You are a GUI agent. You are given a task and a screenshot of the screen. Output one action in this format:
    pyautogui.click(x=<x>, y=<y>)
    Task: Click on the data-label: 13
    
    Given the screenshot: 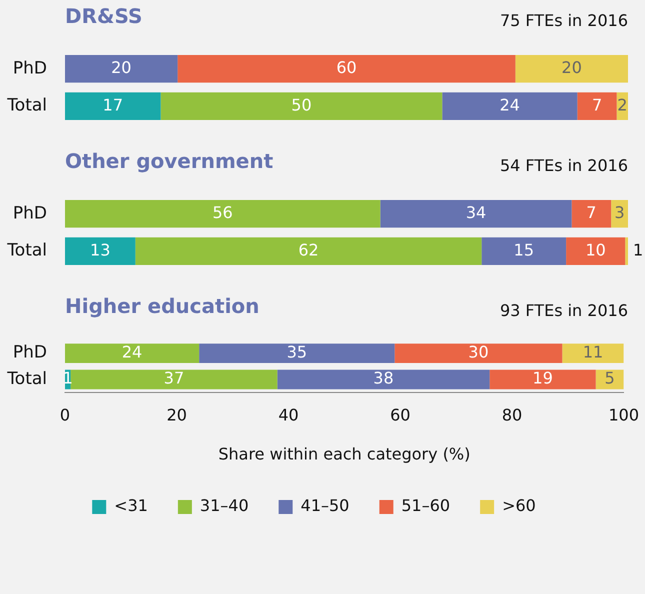 What is the action you would take?
    pyautogui.click(x=100, y=250)
    